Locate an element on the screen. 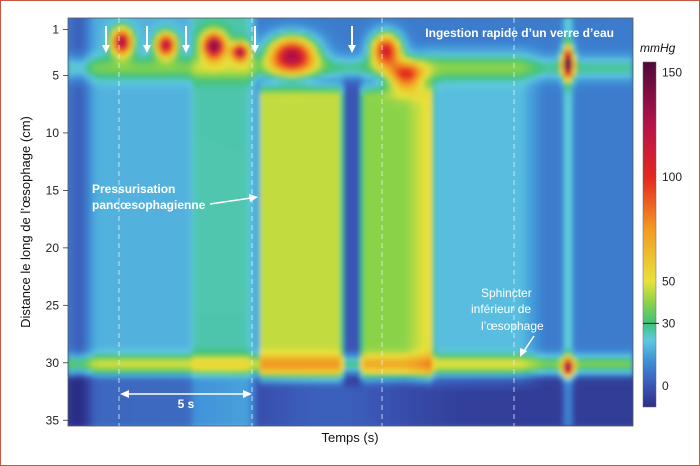 This screenshot has height=466, width=700. arrow-sphincter-icon is located at coordinates (527, 346).